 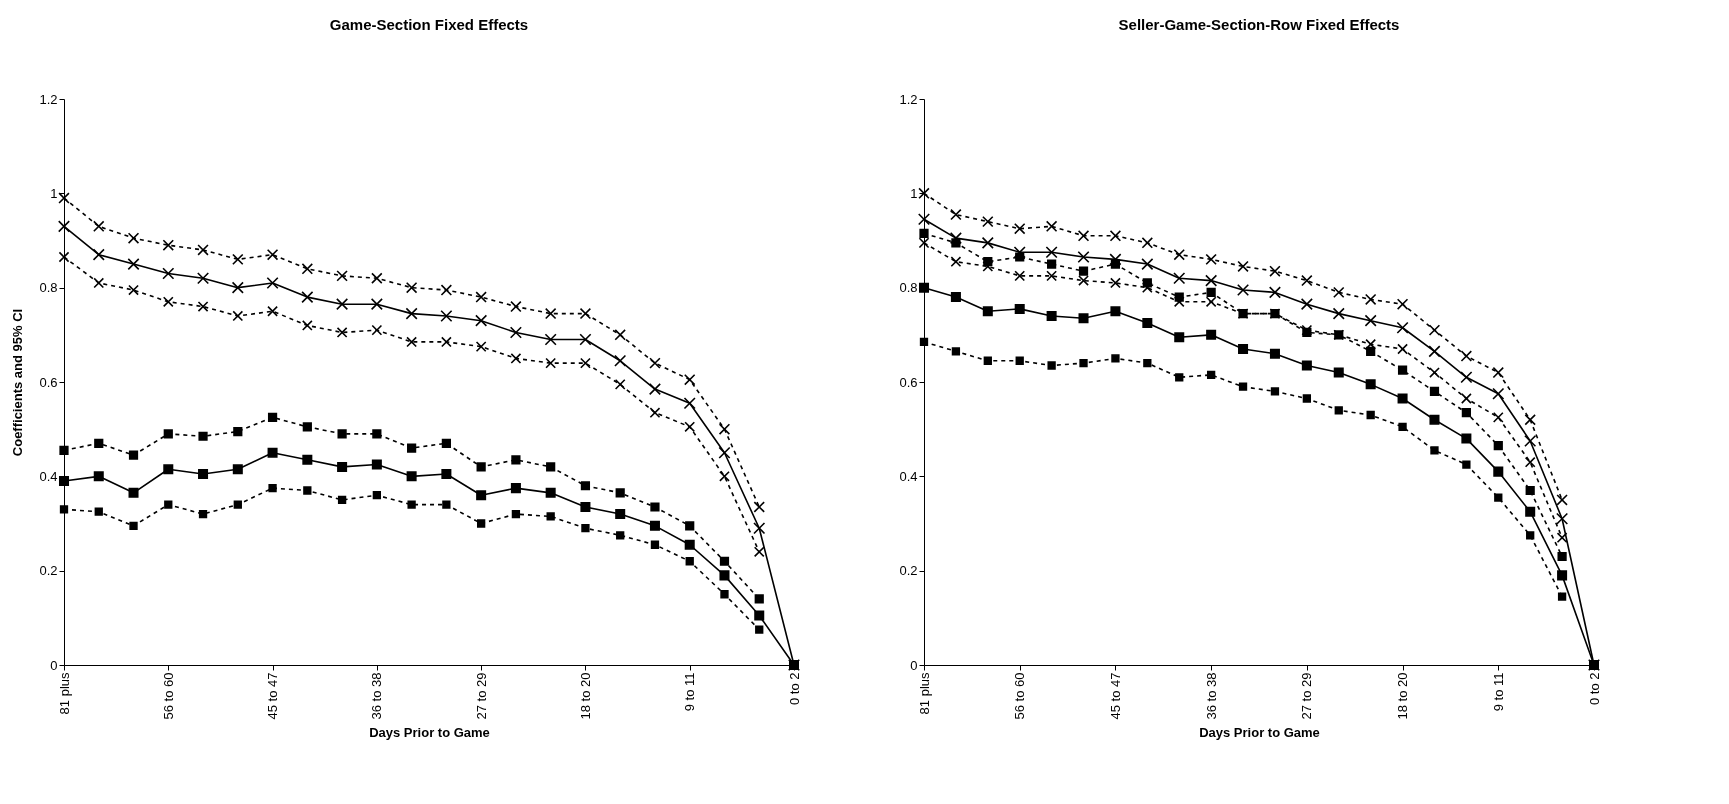 What do you see at coordinates (429, 24) in the screenshot?
I see `chart-title: Game-Section Fixed Effects` at bounding box center [429, 24].